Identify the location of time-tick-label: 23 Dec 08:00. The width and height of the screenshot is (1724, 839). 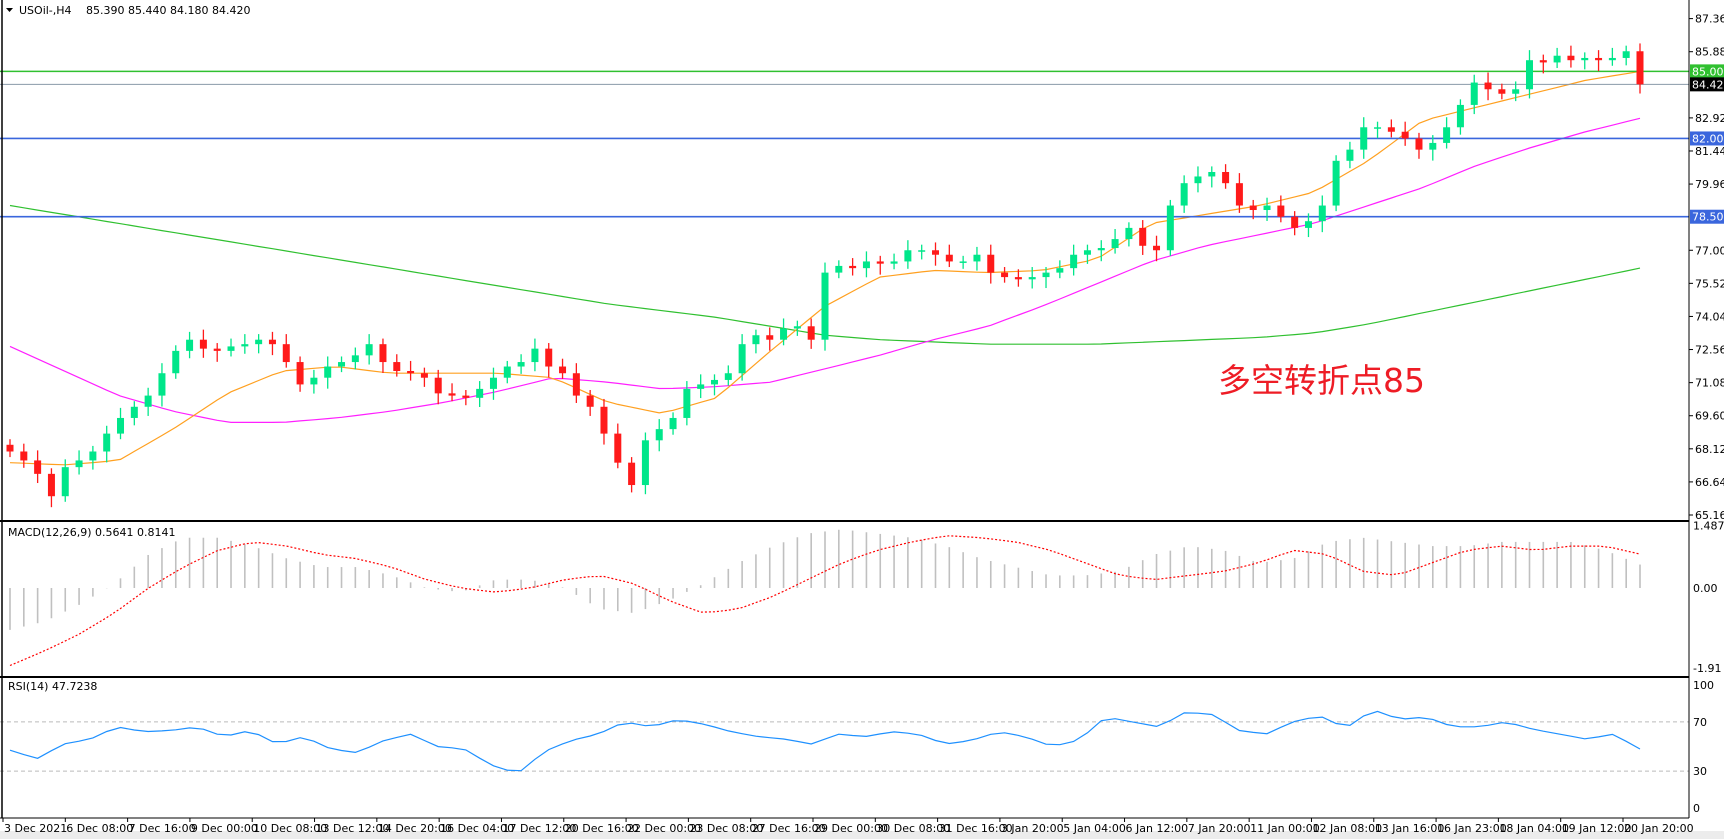
(726, 828).